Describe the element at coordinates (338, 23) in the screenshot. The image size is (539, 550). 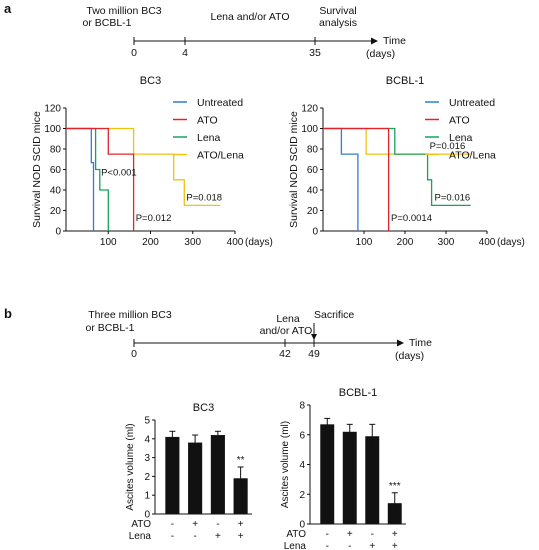
I see `timeline-a-label-endpoint-2: analysis` at that location.